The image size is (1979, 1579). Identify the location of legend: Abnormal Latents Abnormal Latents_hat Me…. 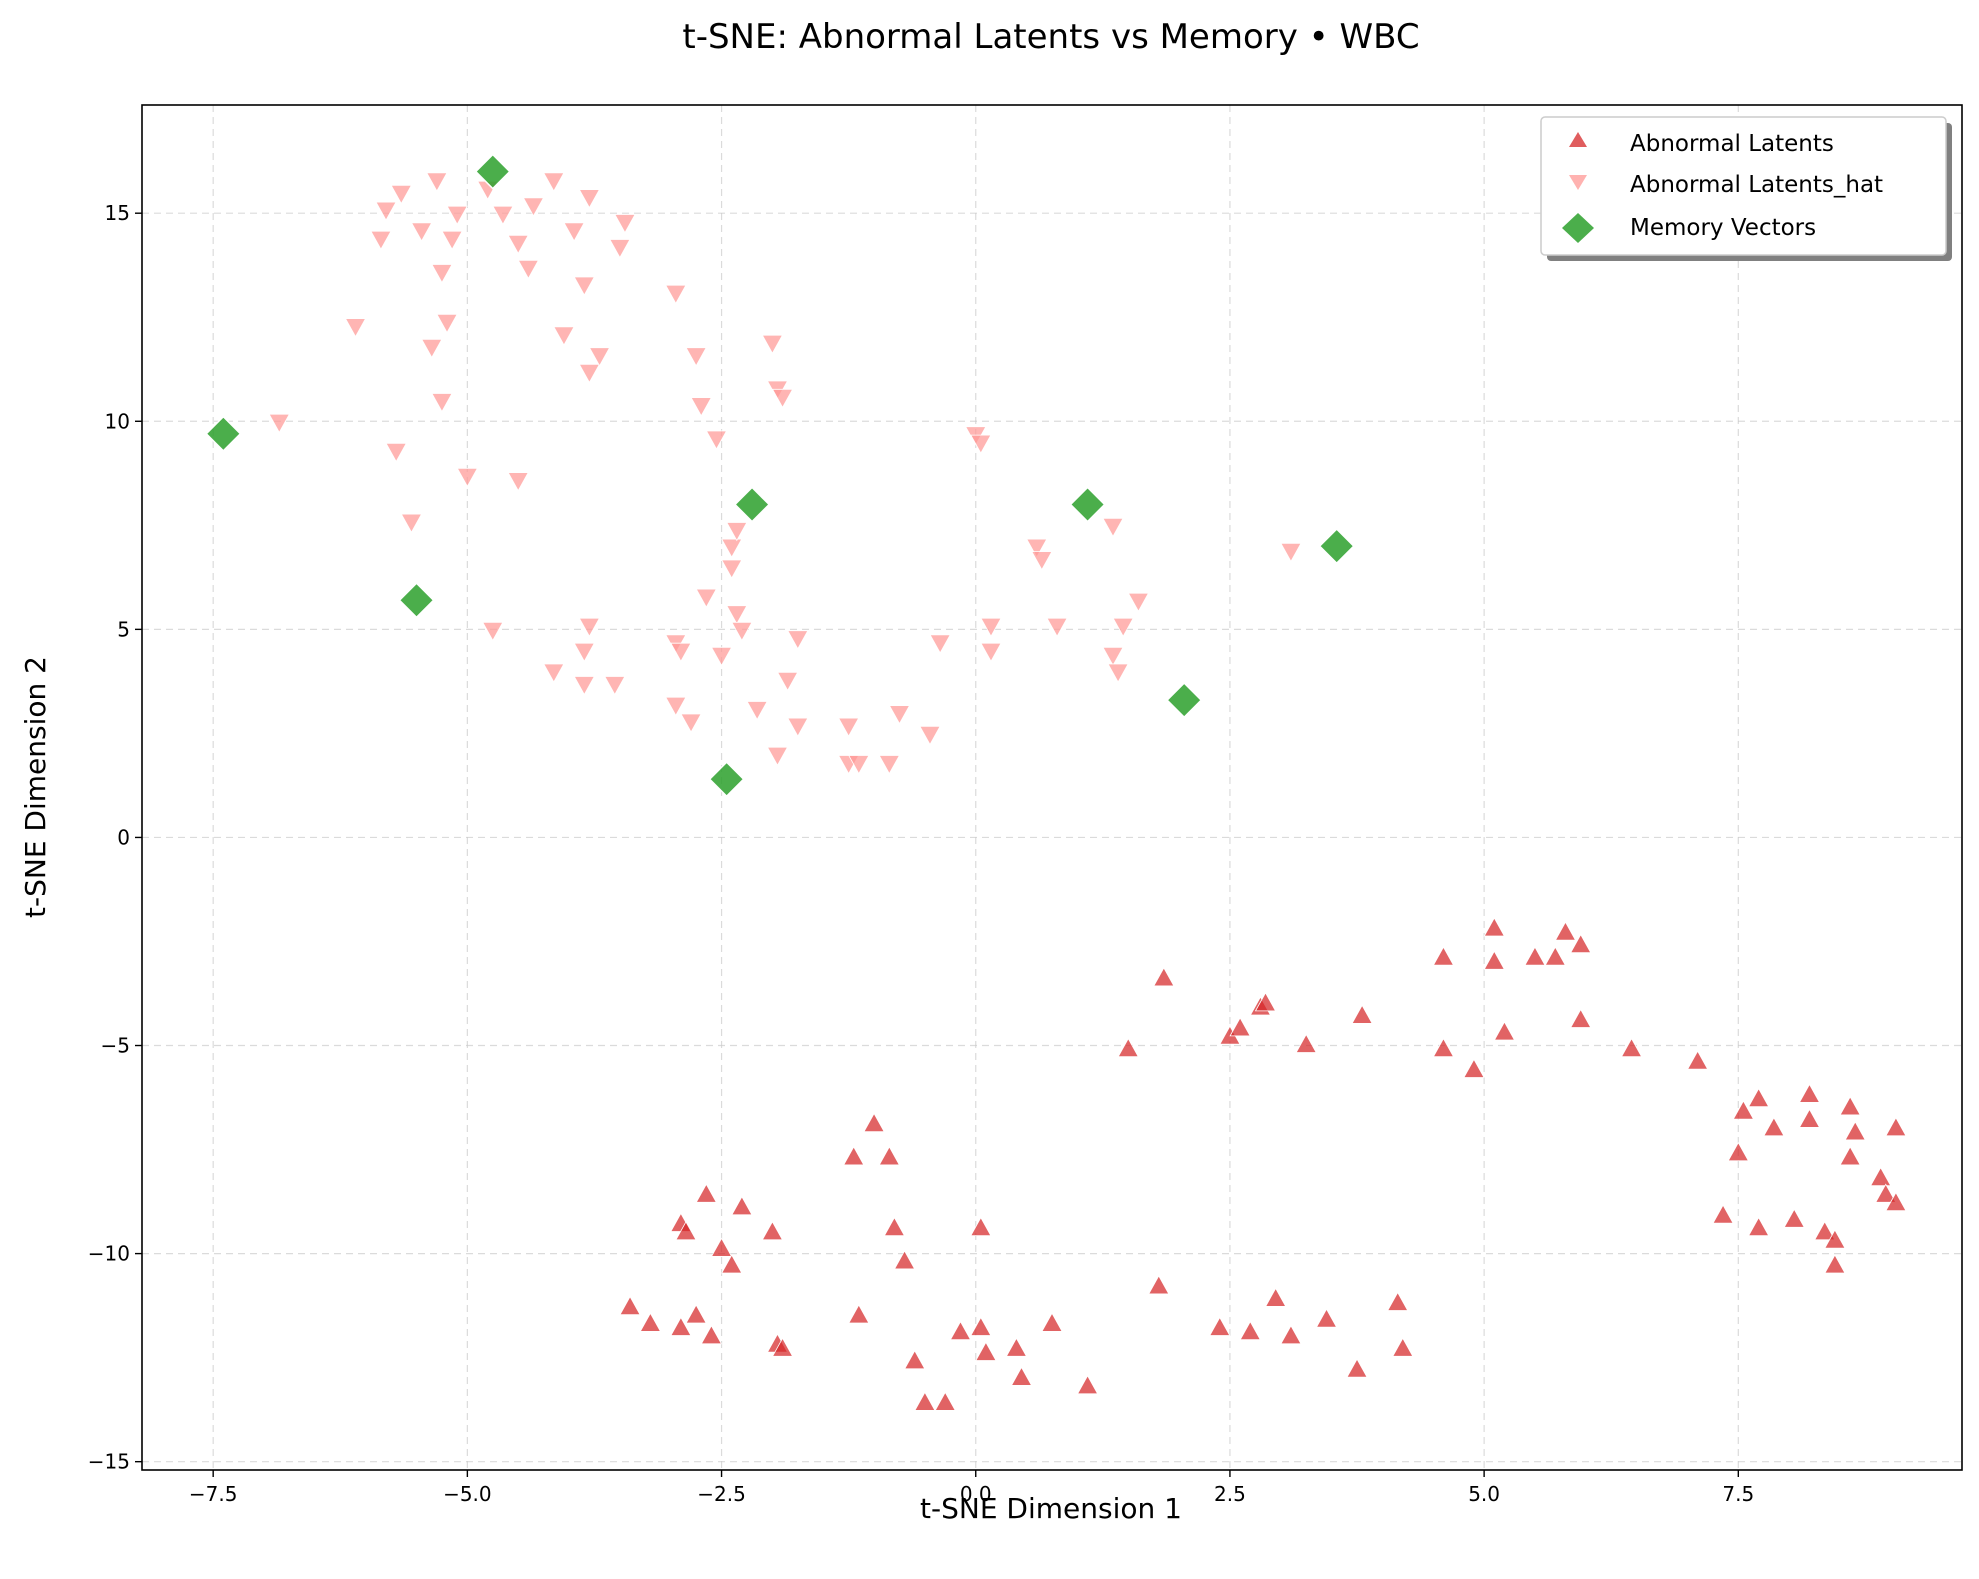
(1746, 188).